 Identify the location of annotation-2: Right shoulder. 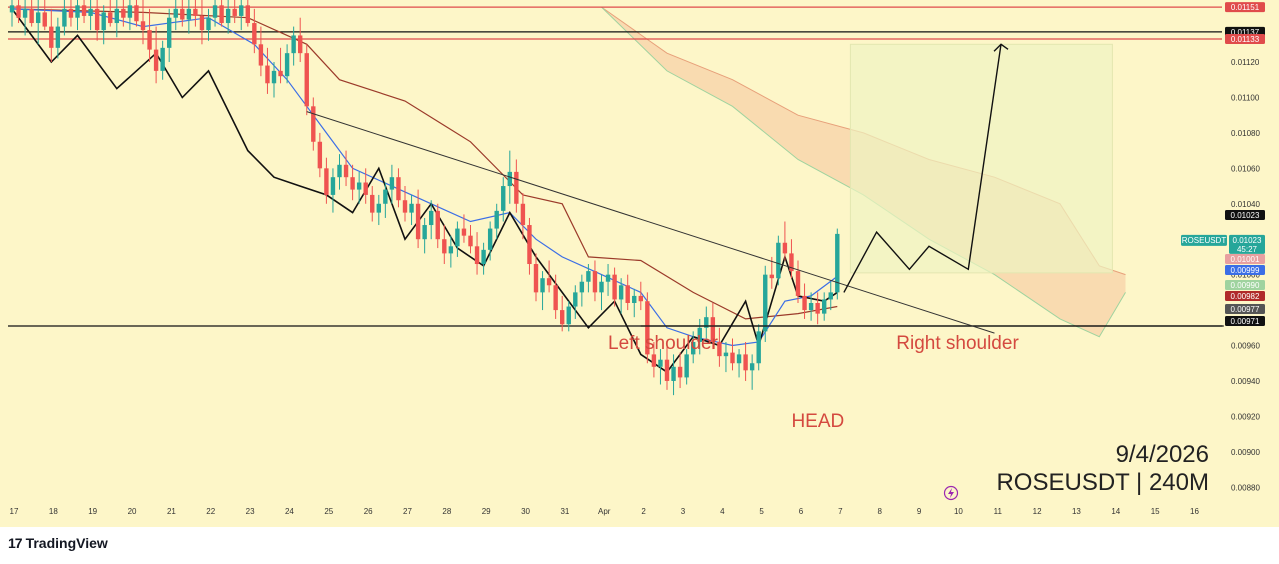
(957, 343).